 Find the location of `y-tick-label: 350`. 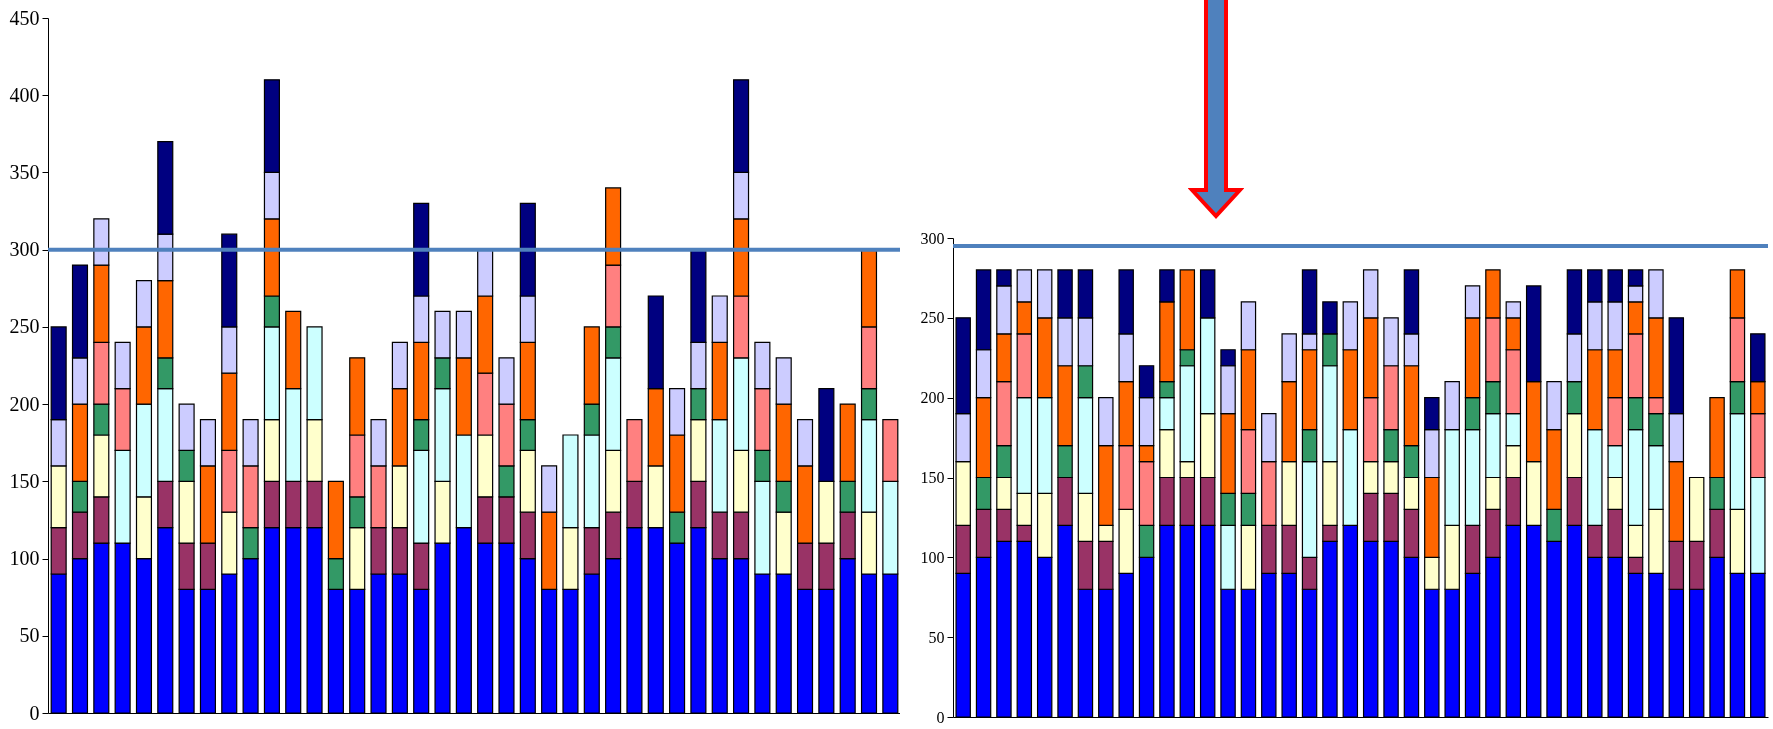

y-tick-label: 350 is located at coordinates (24, 171).